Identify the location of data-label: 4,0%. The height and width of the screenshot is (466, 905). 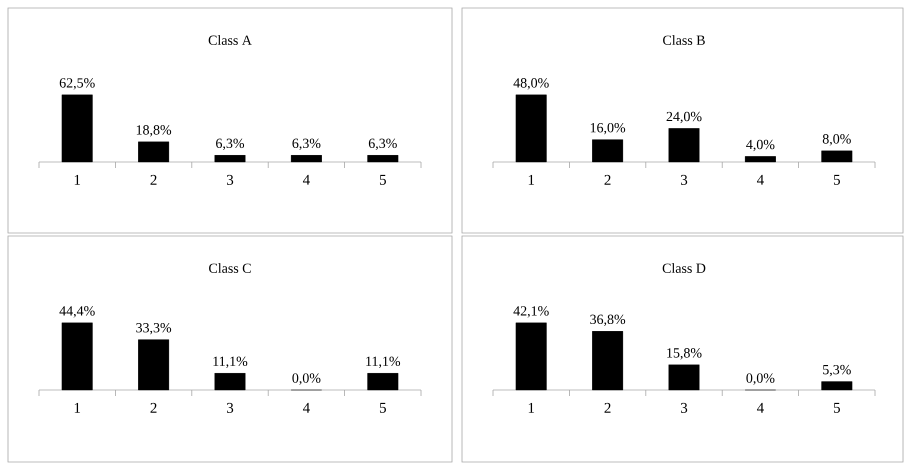
(760, 146).